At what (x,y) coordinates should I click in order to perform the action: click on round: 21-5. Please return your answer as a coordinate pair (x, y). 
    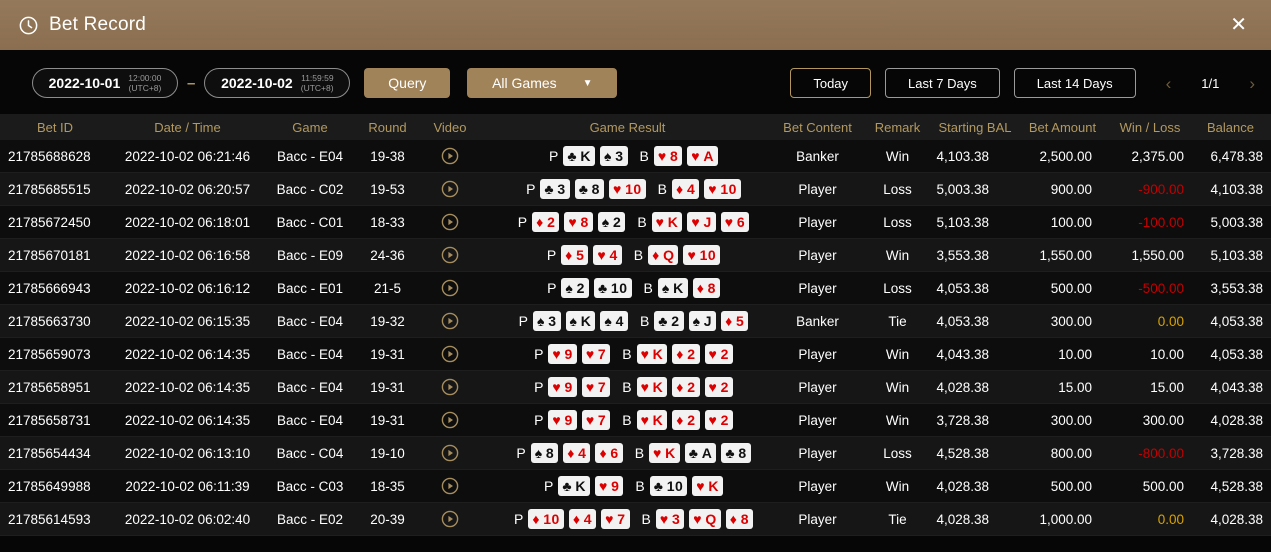
    Looking at the image, I should click on (387, 288).